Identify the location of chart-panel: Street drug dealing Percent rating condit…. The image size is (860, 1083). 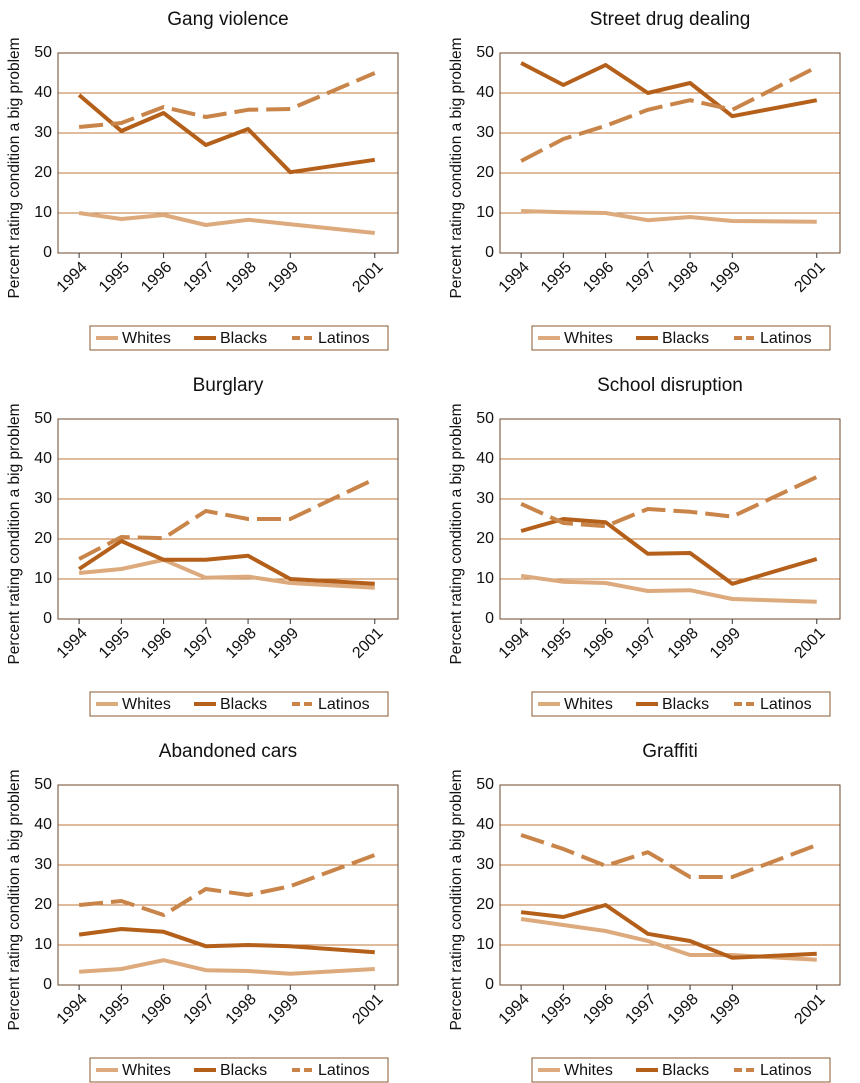
(644, 180).